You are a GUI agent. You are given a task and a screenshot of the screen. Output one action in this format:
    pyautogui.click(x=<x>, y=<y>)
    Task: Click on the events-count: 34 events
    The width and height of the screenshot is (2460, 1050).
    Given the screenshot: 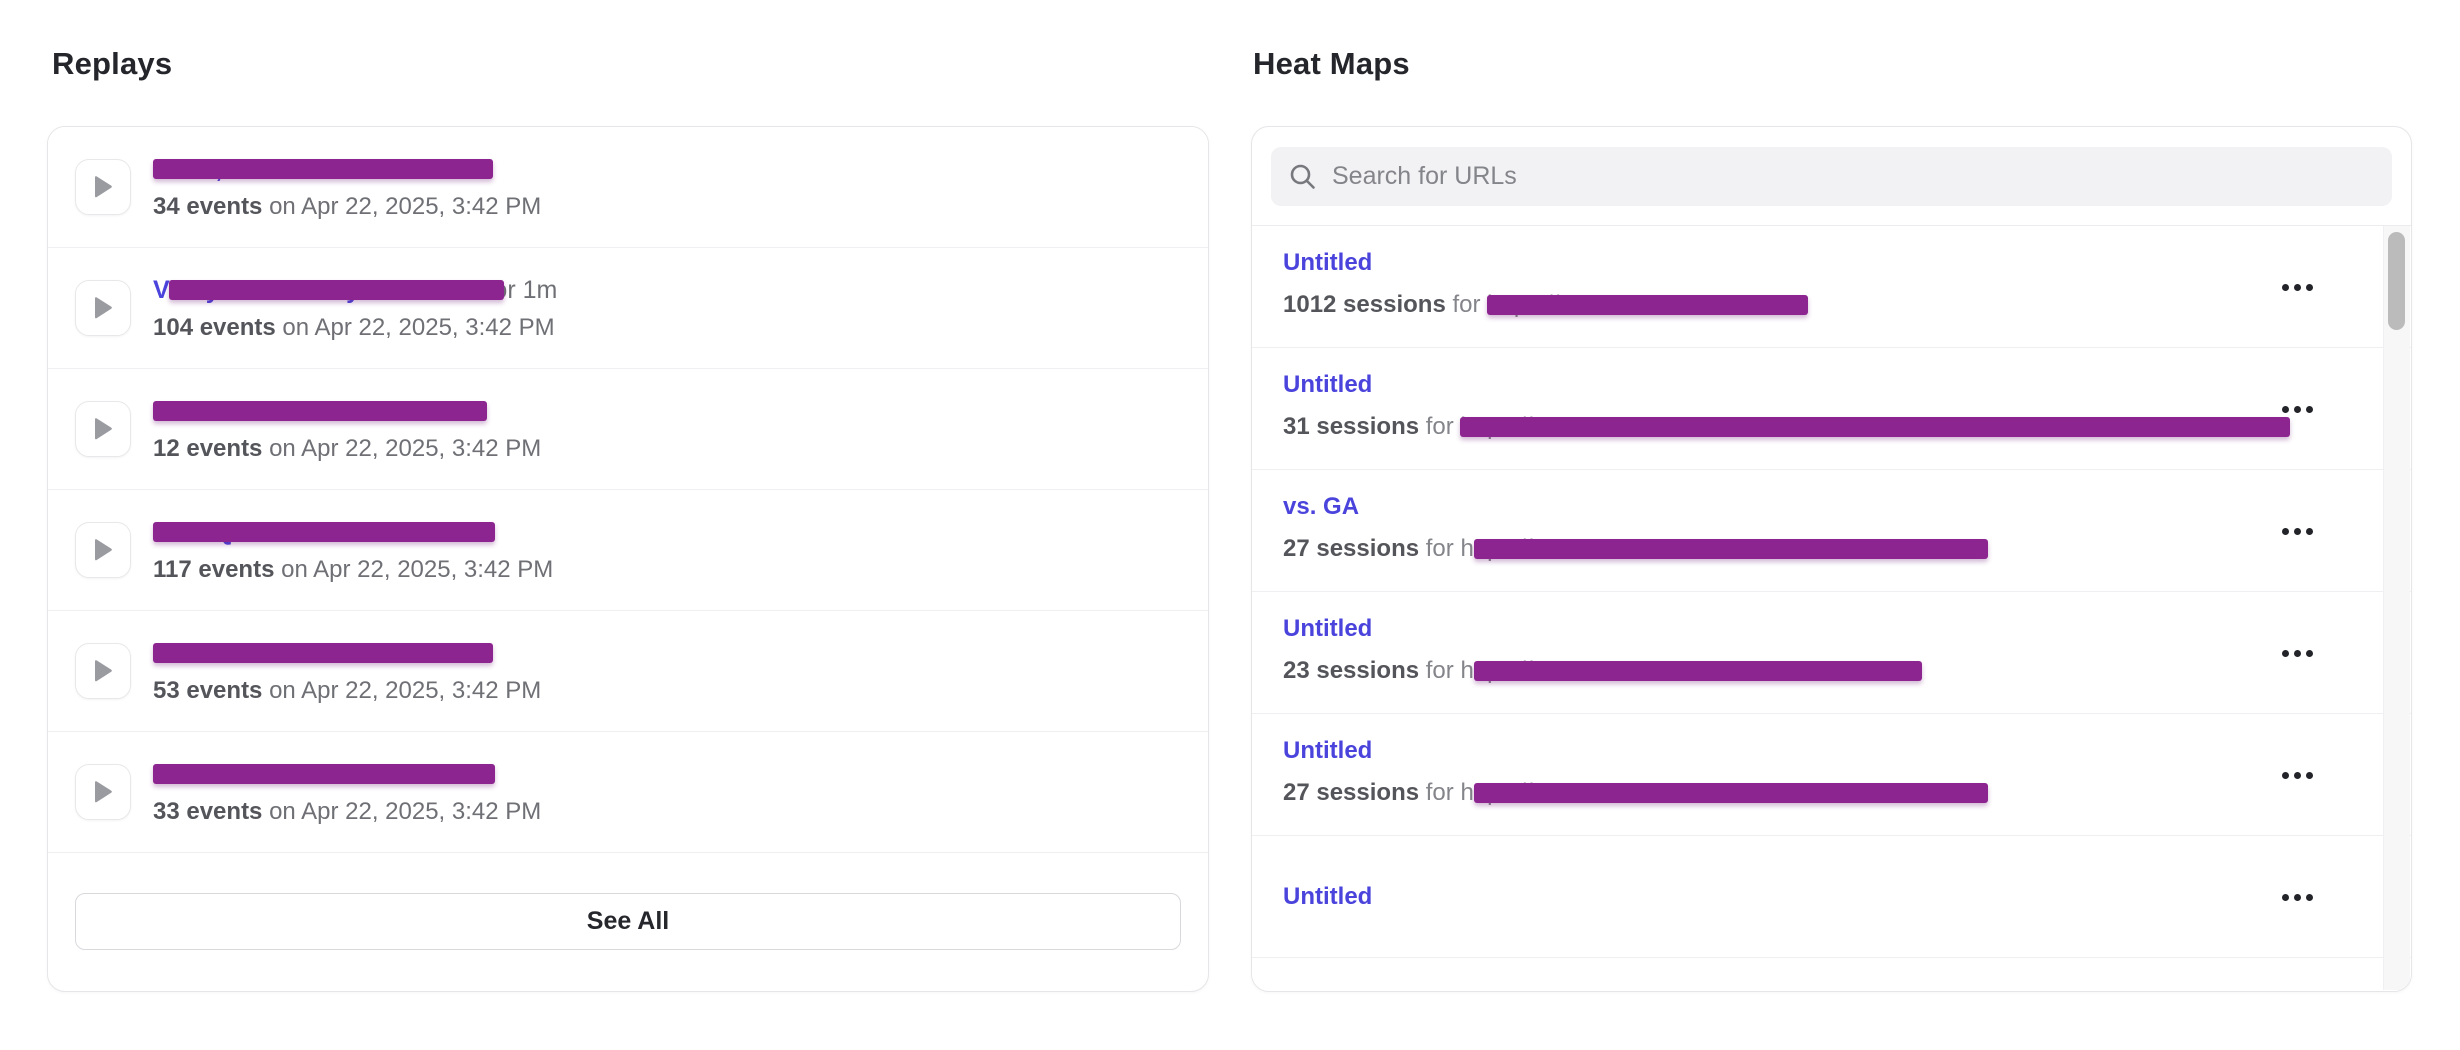 What is the action you would take?
    pyautogui.click(x=208, y=206)
    